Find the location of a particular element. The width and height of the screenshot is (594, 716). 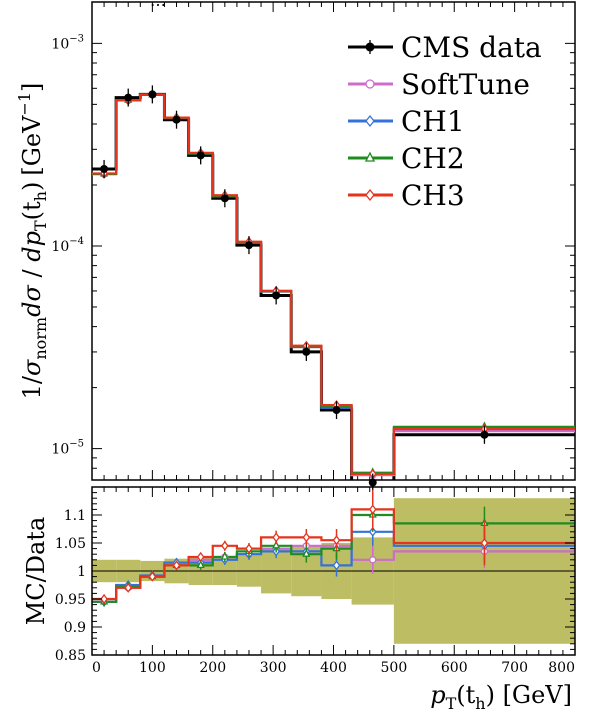

legend-label: CH1 is located at coordinates (433, 121).